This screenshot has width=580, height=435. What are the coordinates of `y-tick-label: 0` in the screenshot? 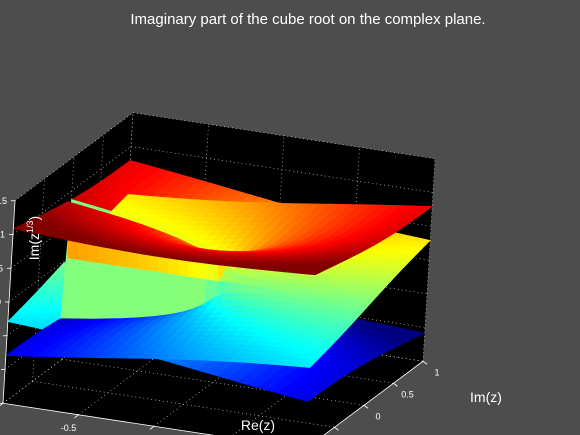 It's located at (377, 416).